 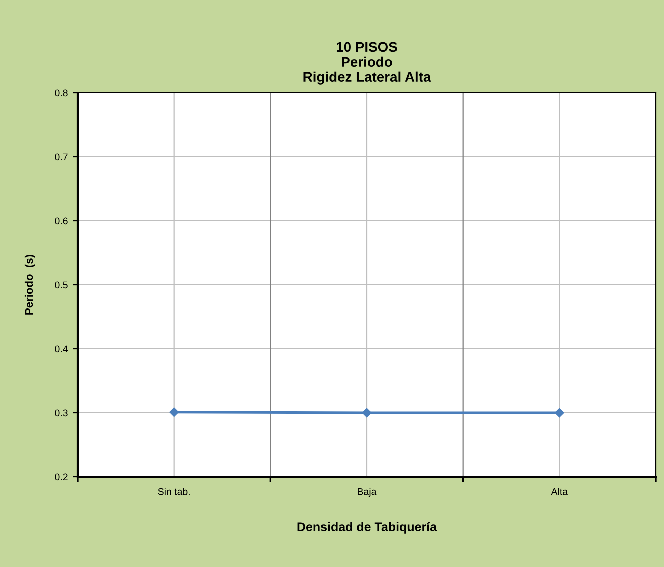 I want to click on y-tick-label: 0.3, so click(x=61, y=413).